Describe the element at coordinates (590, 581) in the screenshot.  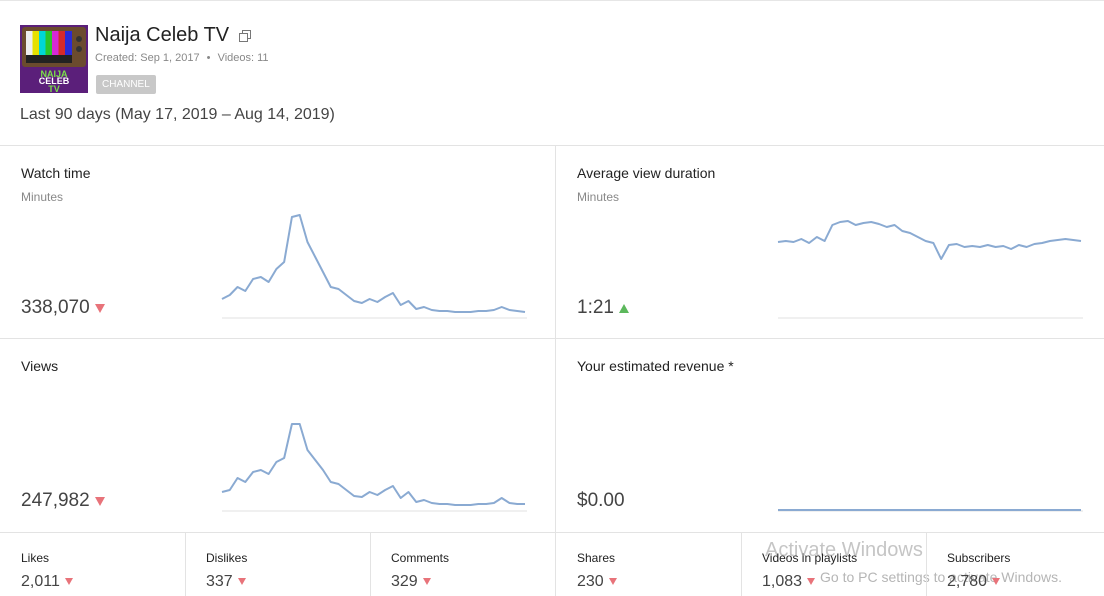
I see `stat-value: 230` at that location.